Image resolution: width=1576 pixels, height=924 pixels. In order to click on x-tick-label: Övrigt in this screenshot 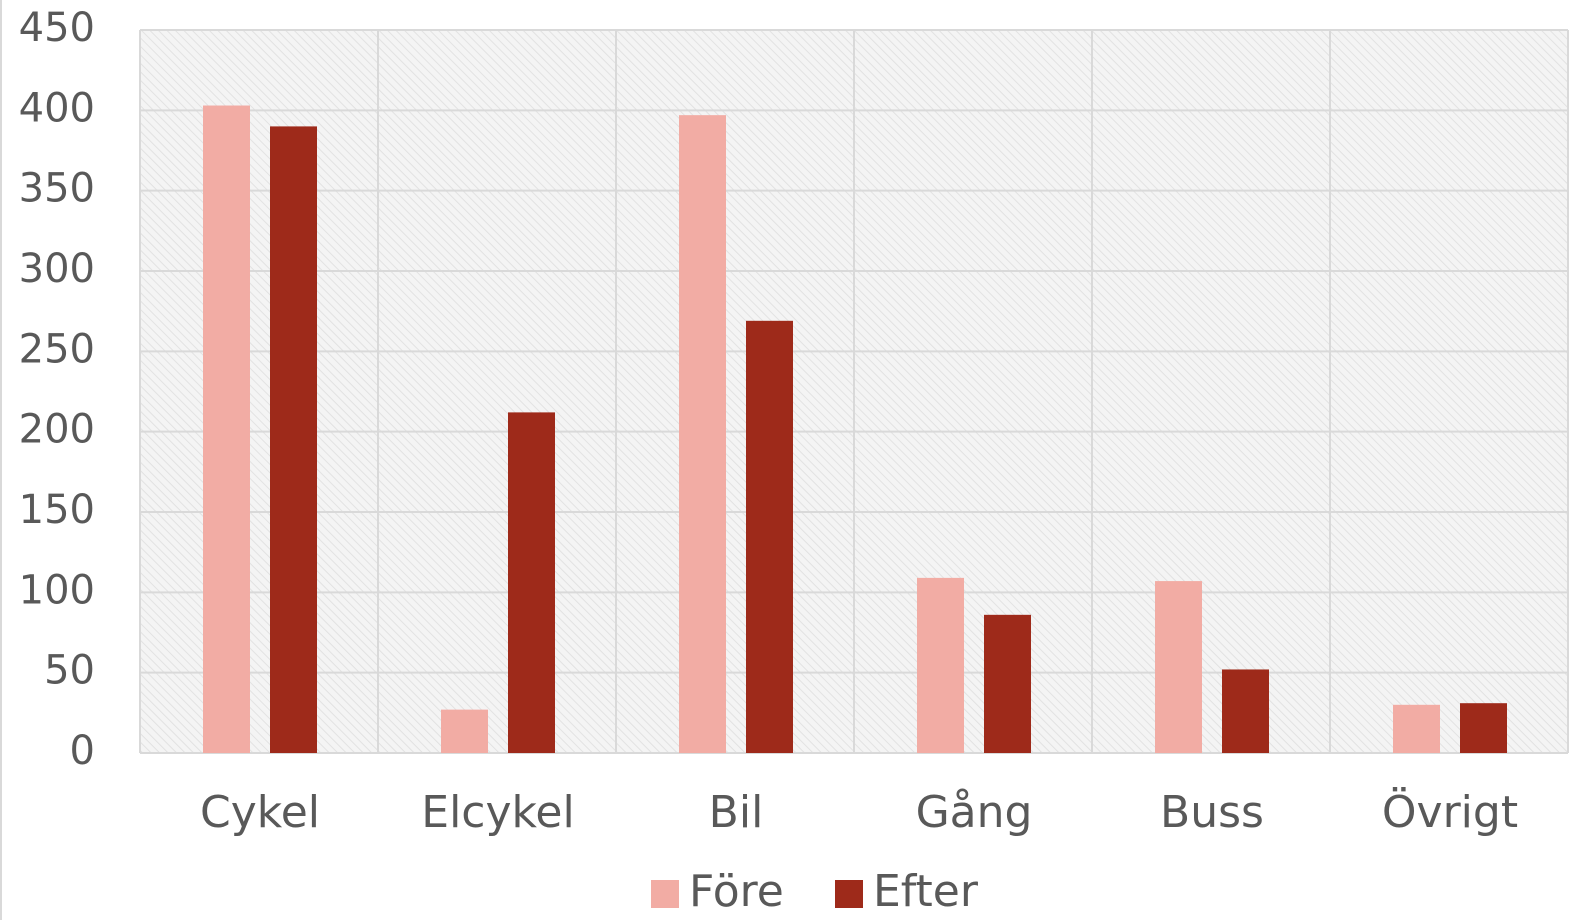, I will do `click(1450, 812)`.